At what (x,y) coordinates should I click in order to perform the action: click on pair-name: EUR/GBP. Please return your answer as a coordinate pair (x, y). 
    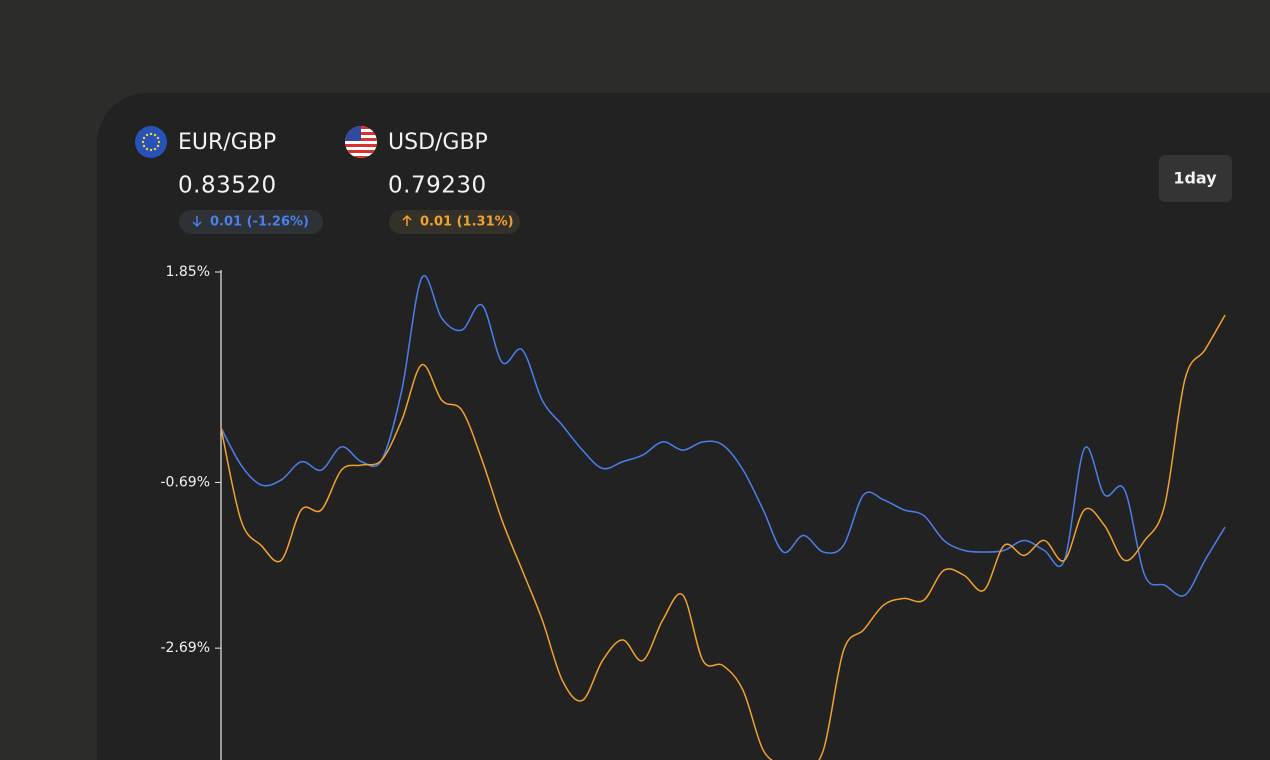
    Looking at the image, I should click on (227, 142).